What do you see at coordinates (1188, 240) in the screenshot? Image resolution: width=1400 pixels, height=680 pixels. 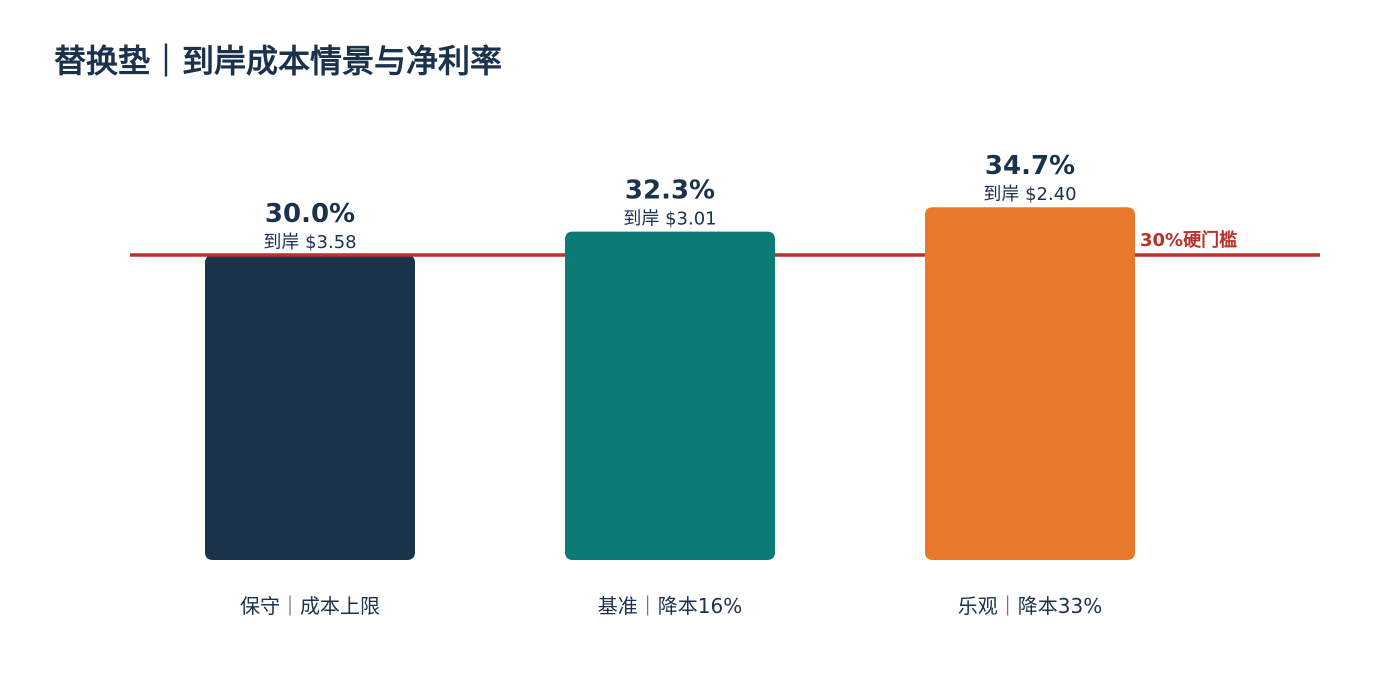 I see `threshold-label: 30%硬门槛` at bounding box center [1188, 240].